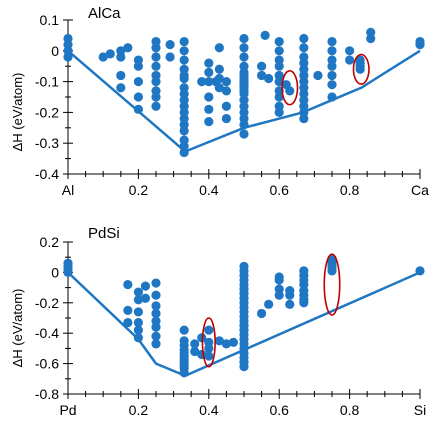  I want to click on y-tick-label: 0.1, so click(50, 20).